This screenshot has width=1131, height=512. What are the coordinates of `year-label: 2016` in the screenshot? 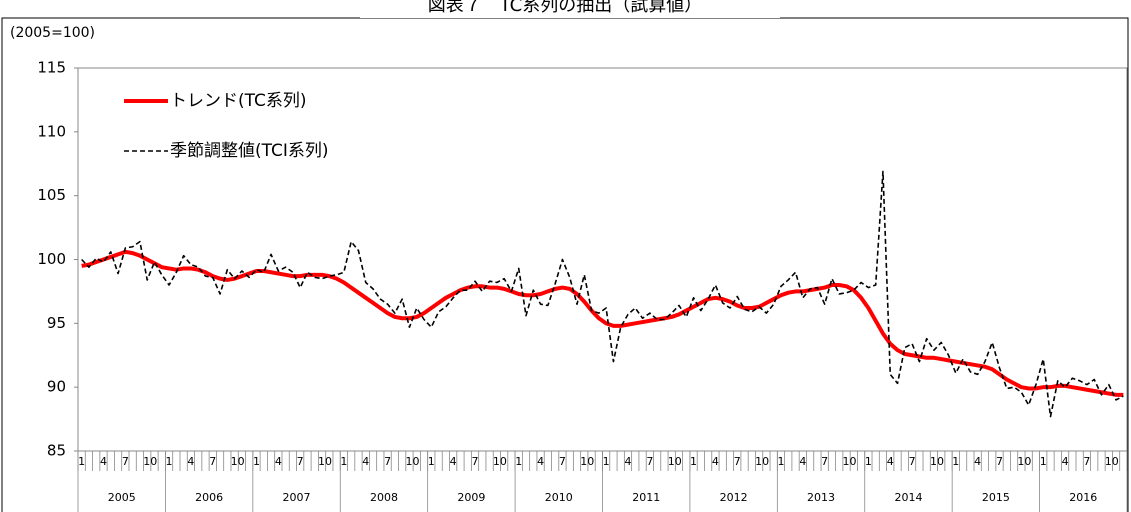 It's located at (1083, 497).